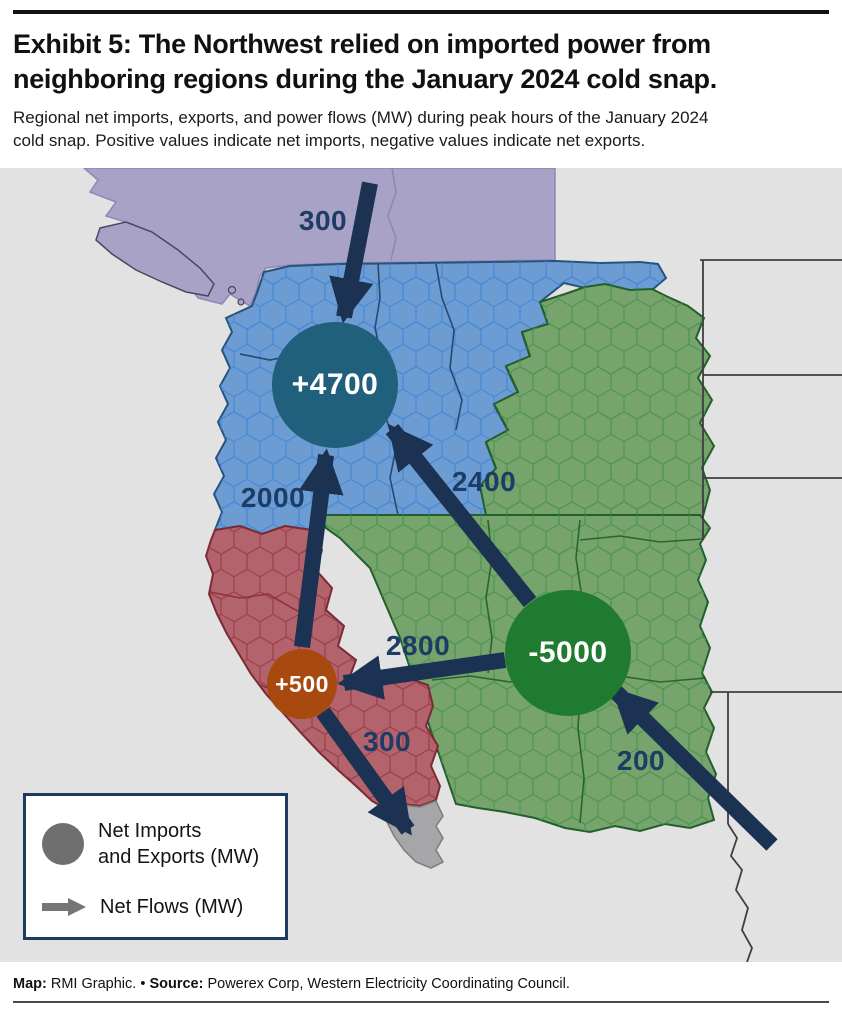  What do you see at coordinates (30, 984) in the screenshot?
I see `footer-map-label: Map:` at bounding box center [30, 984].